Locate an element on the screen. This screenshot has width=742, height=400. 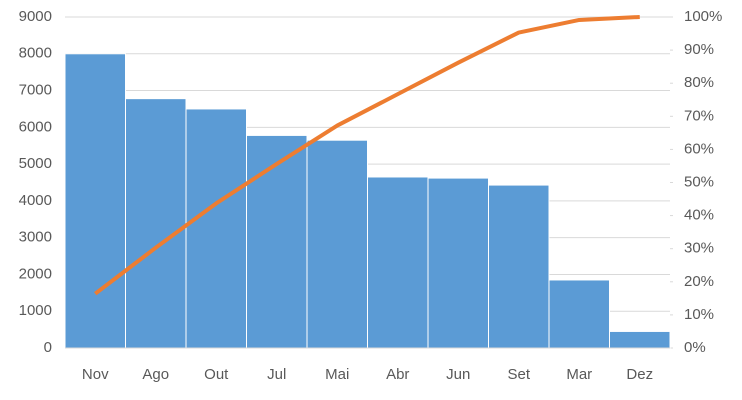
y-tick-label: 0 is located at coordinates (48, 347).